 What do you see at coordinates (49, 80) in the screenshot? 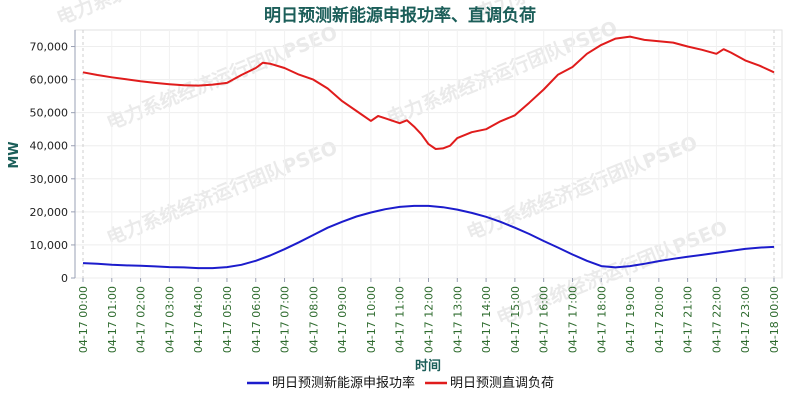
I see `y-tick-label: 60,000` at bounding box center [49, 80].